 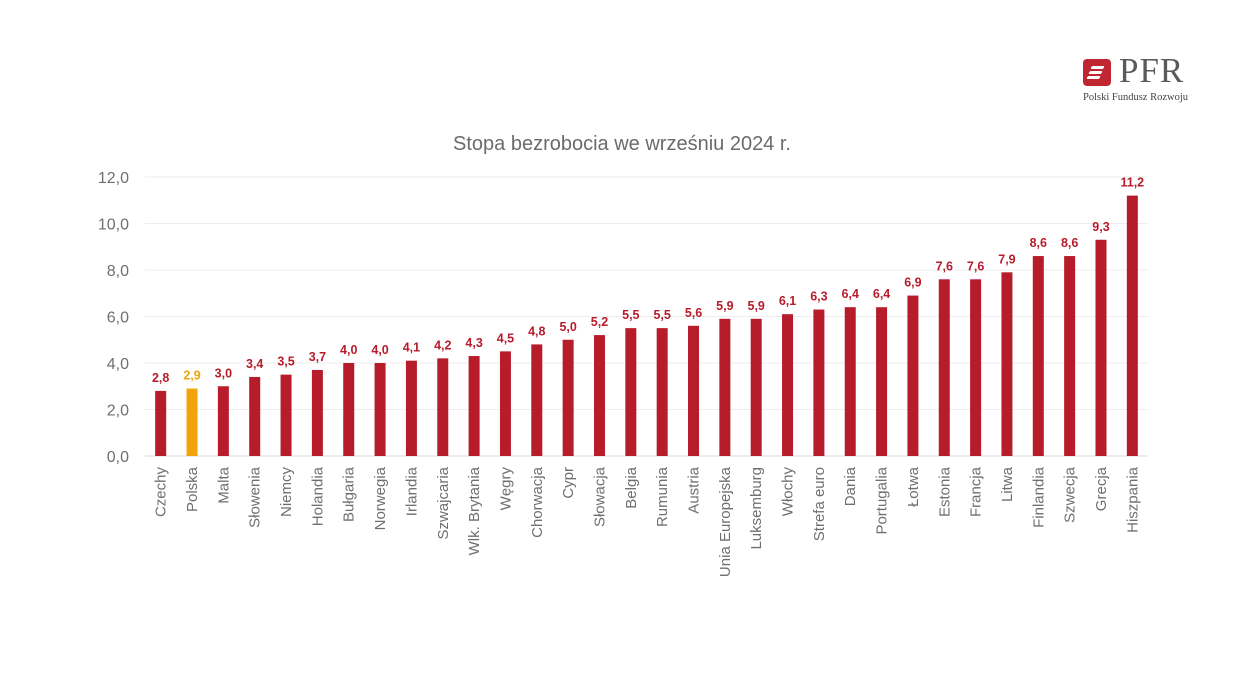 I want to click on y-tick-label: 10,0, so click(x=113, y=225).